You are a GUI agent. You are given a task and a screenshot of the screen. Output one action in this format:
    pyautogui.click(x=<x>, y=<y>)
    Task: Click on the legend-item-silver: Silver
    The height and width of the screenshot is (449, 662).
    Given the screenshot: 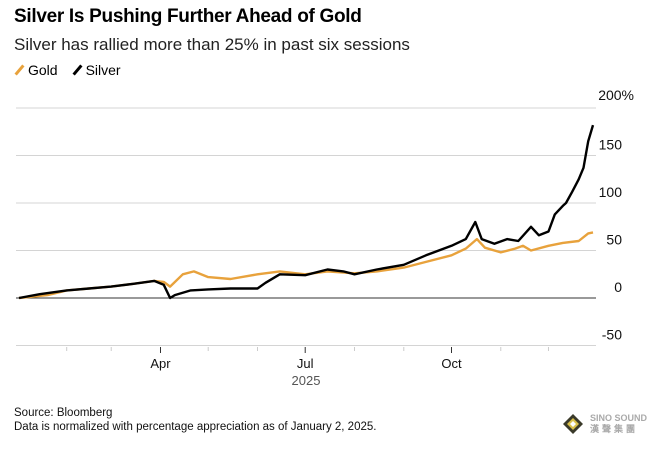 What is the action you would take?
    pyautogui.click(x=96, y=70)
    